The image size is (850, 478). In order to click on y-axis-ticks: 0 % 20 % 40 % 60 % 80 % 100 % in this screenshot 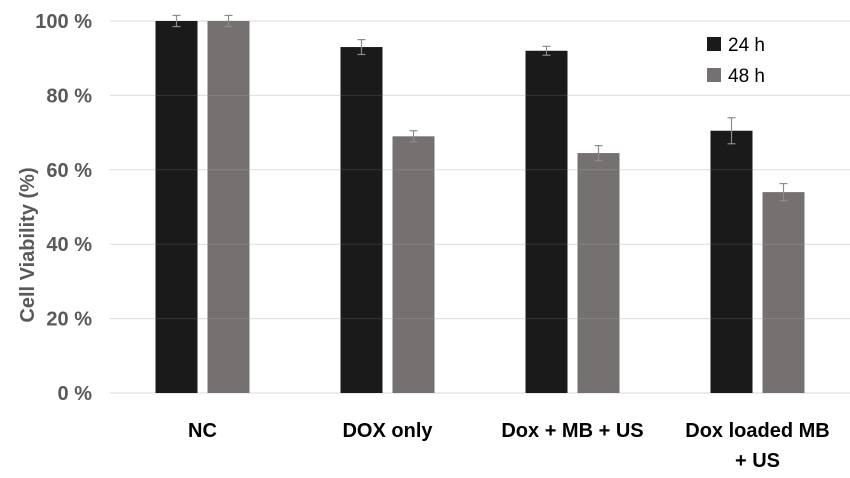, I will do `click(63, 208)`.